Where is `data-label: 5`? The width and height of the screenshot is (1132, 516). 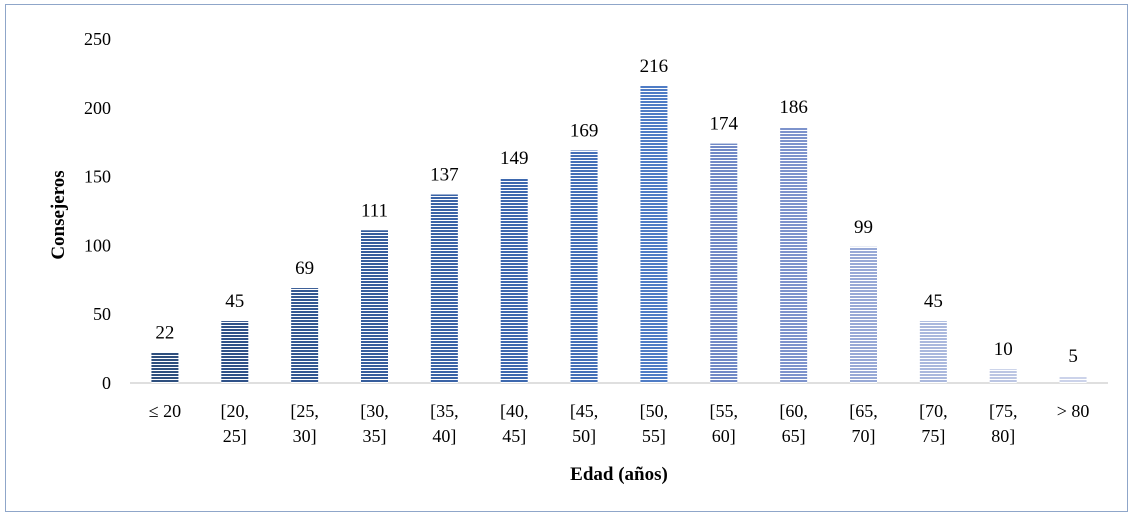
data-label: 5 is located at coordinates (1073, 356).